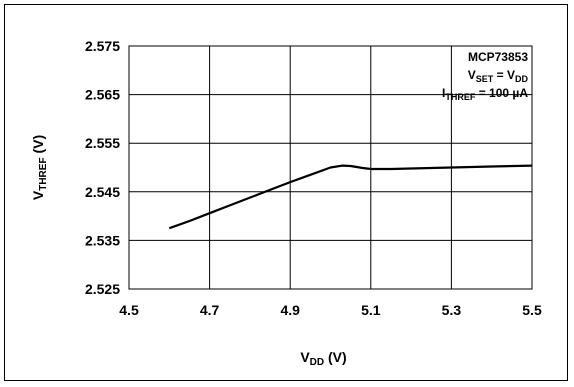 The image size is (574, 387). Describe the element at coordinates (532, 310) in the screenshot. I see `x-tick-label: 5.5` at that location.